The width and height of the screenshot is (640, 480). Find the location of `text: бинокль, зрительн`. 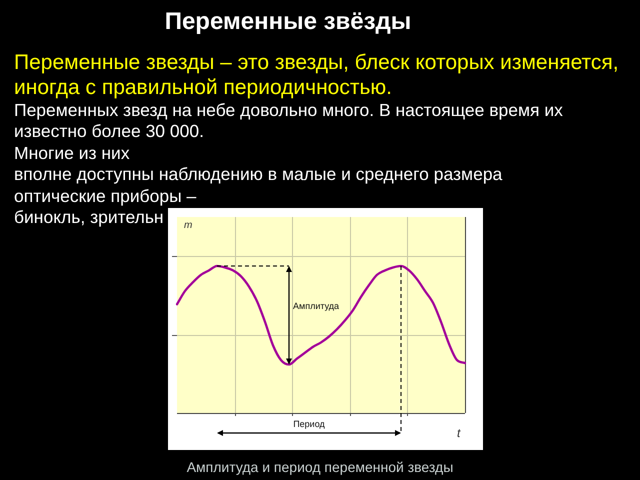

text: бинокль, зрительн is located at coordinates (89, 217).